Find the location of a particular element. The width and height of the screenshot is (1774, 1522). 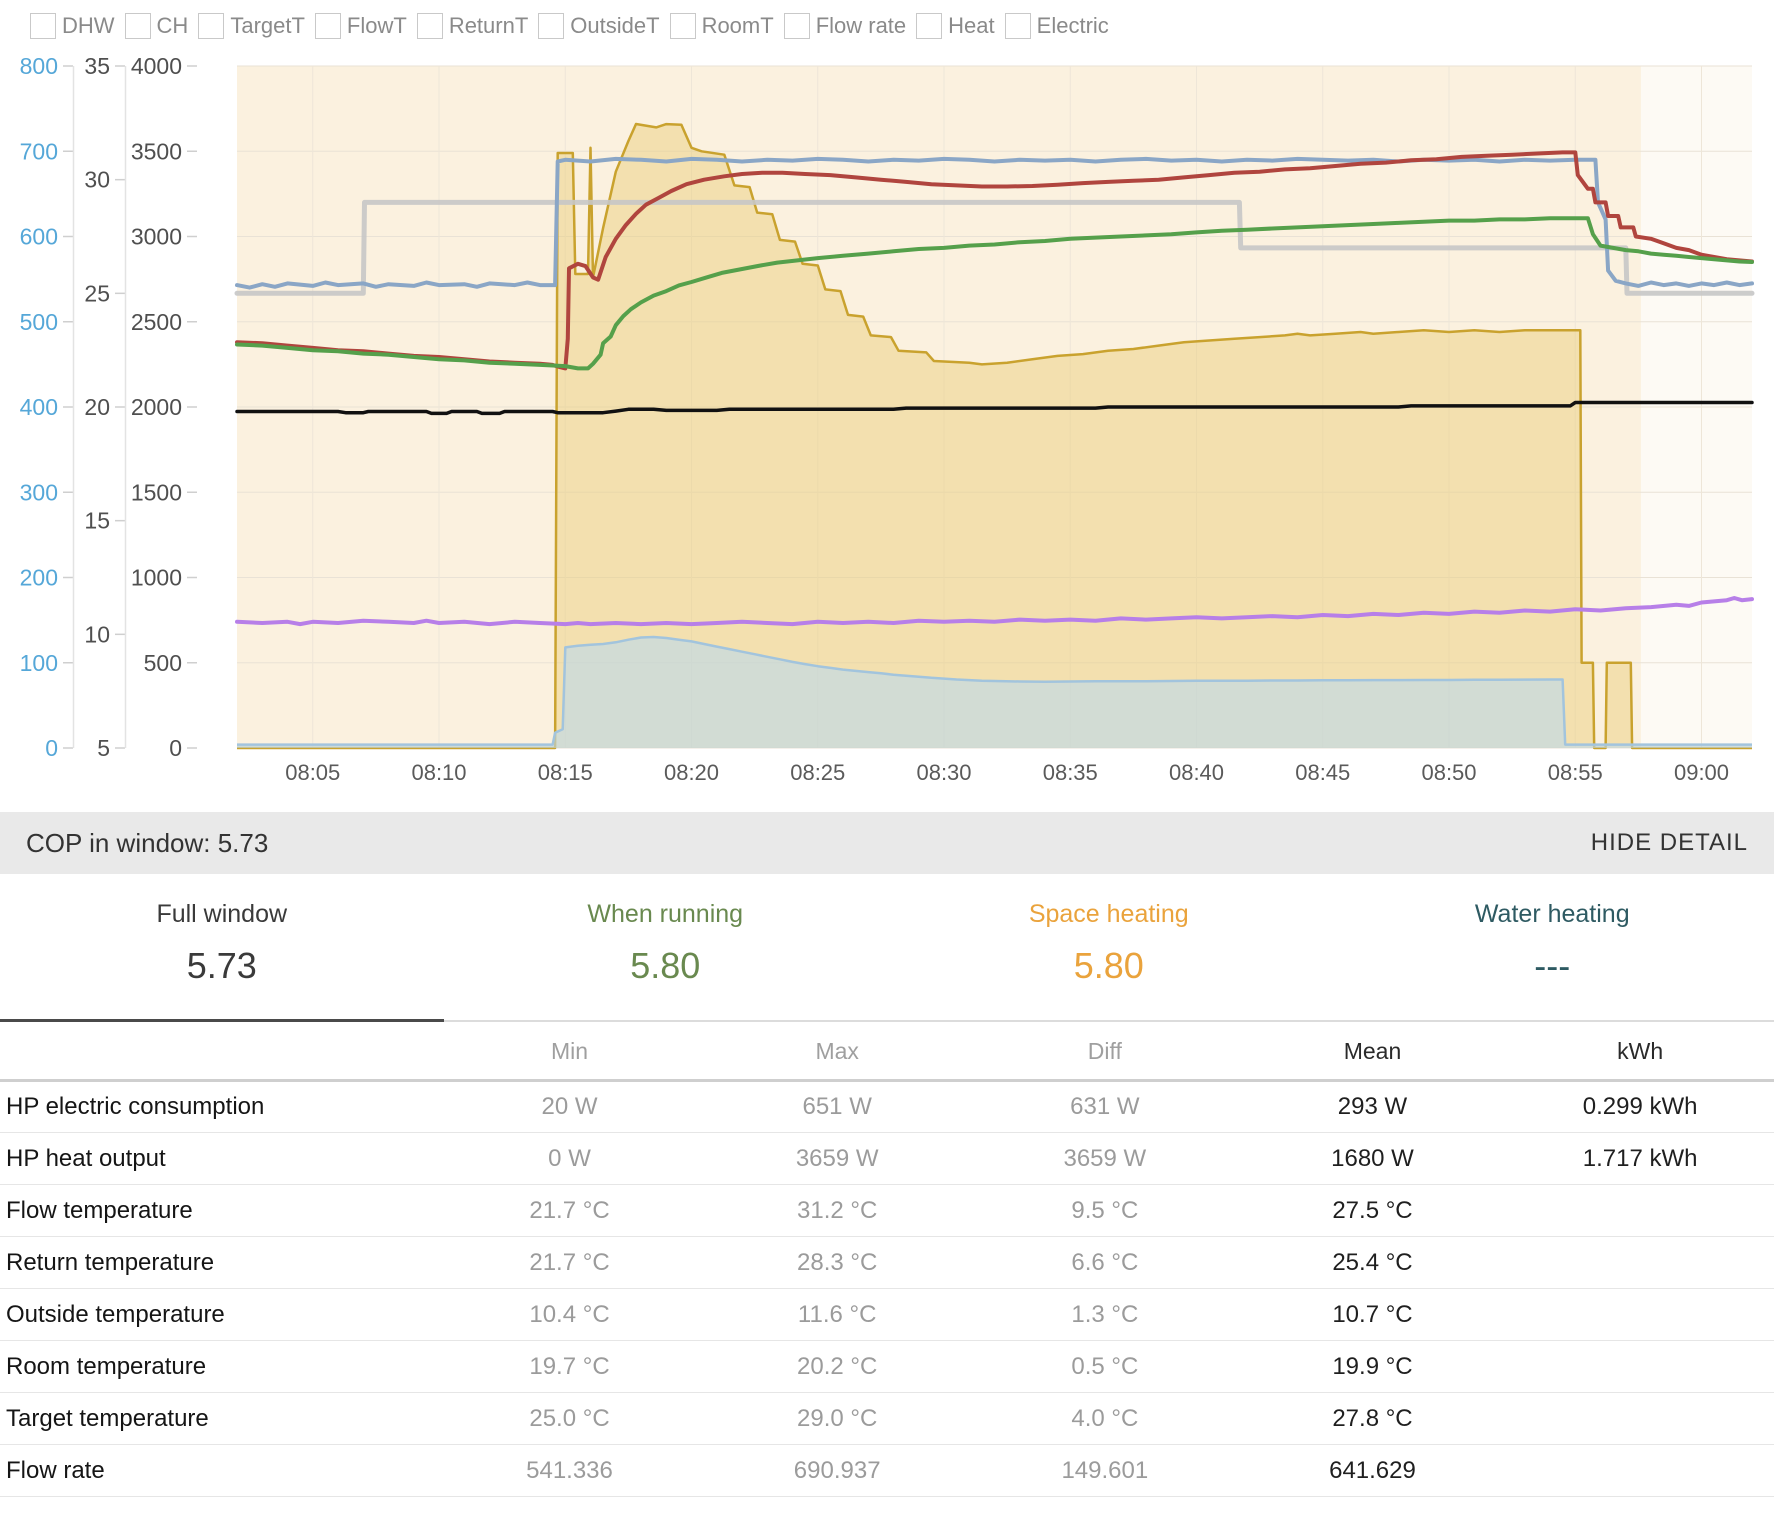

x-tick-label: 08:05 is located at coordinates (312, 772).